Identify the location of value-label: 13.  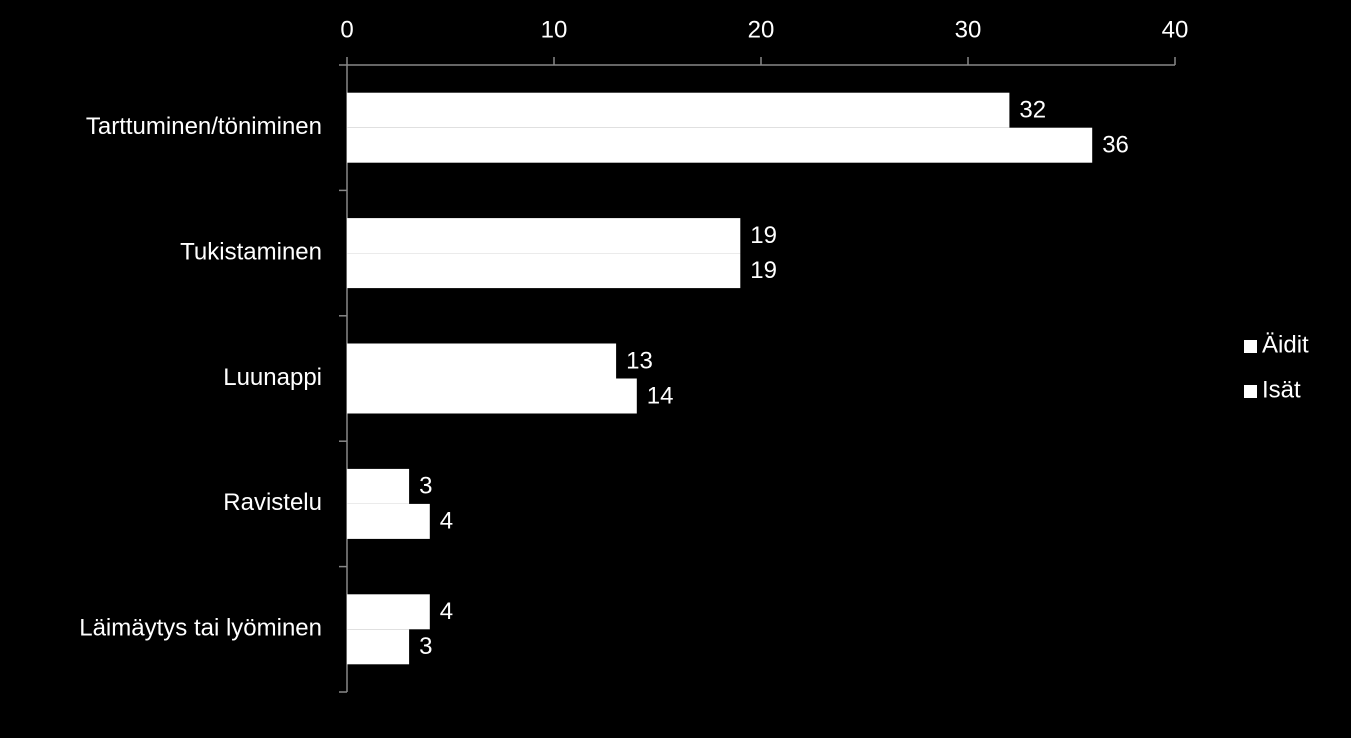
(639, 360).